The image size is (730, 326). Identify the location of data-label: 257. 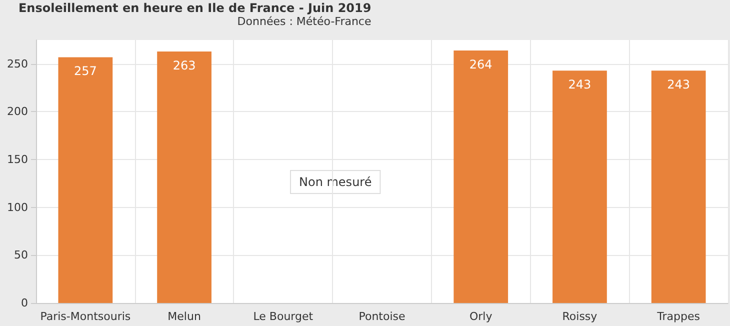
(85, 71).